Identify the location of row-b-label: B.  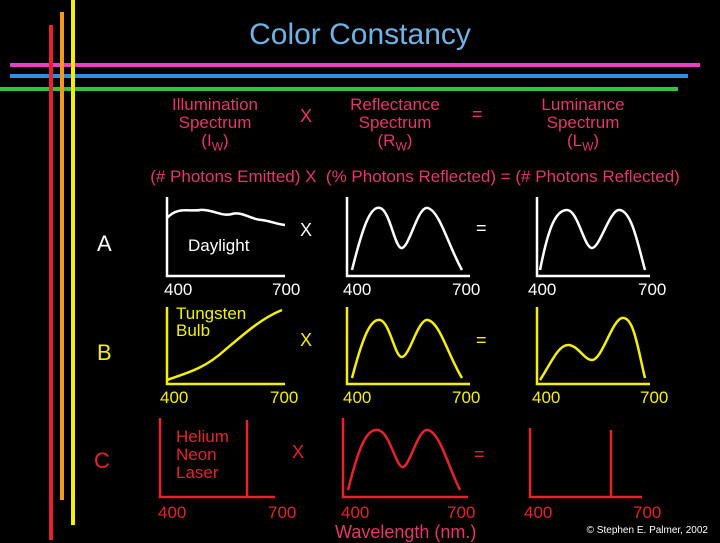
(104, 352).